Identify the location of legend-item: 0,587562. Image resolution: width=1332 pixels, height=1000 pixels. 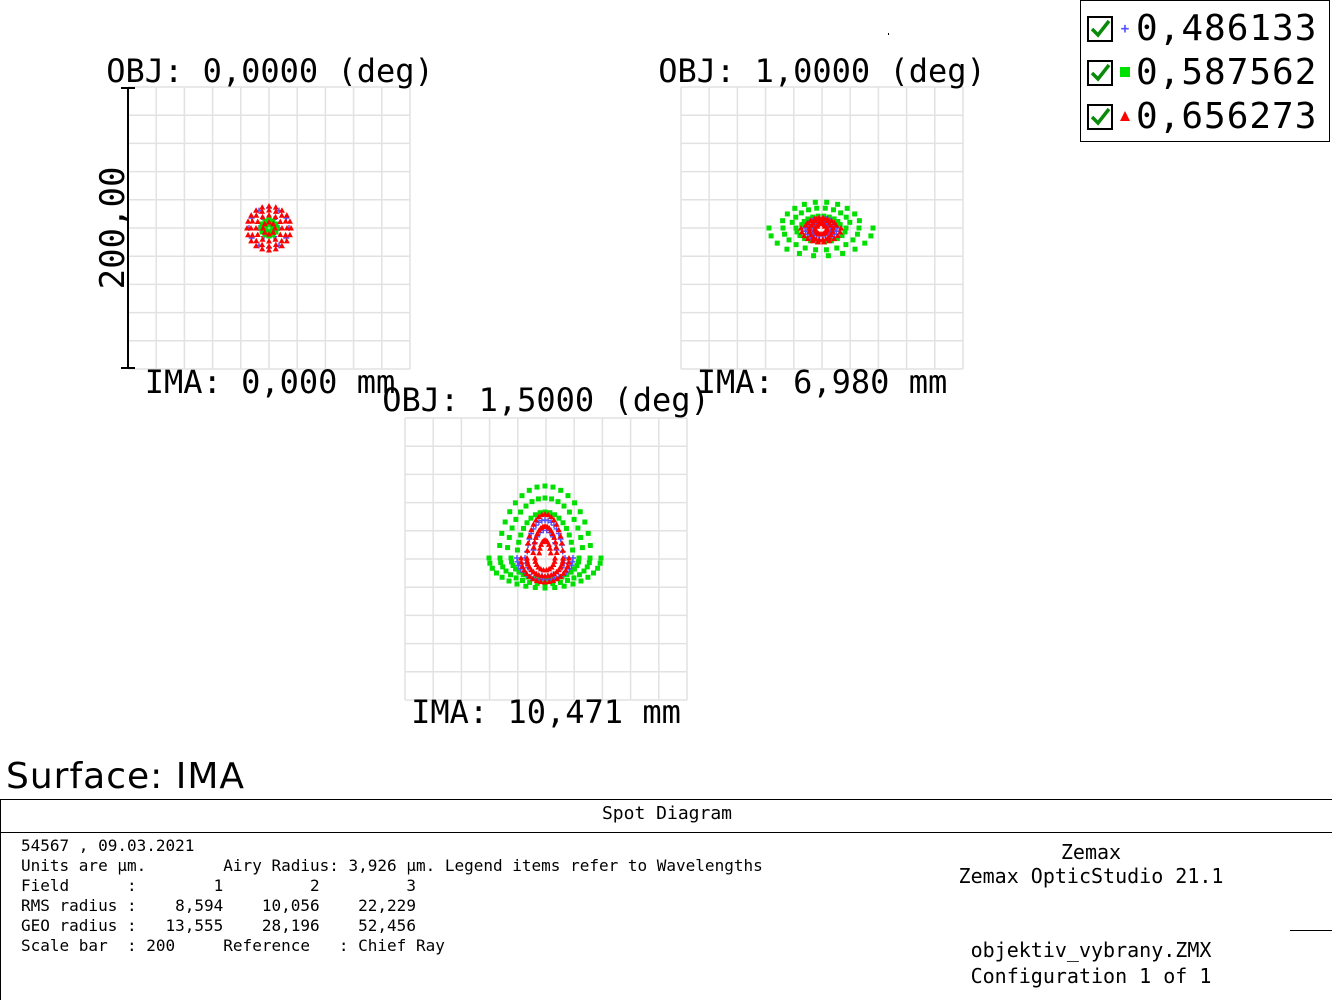
(1202, 73).